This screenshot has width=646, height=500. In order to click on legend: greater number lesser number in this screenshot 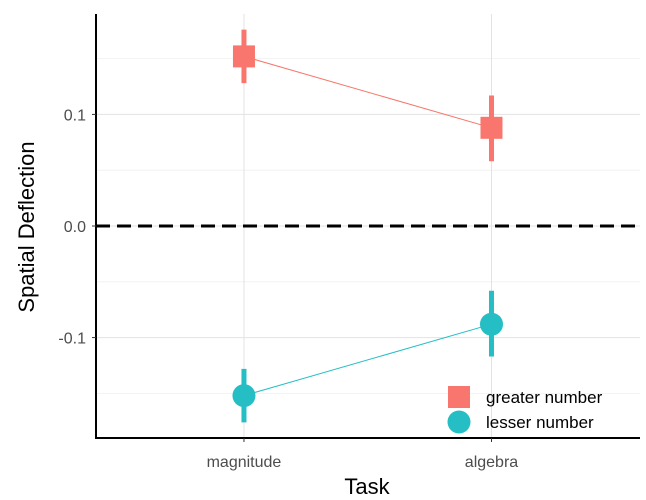, I will do `click(525, 410)`.